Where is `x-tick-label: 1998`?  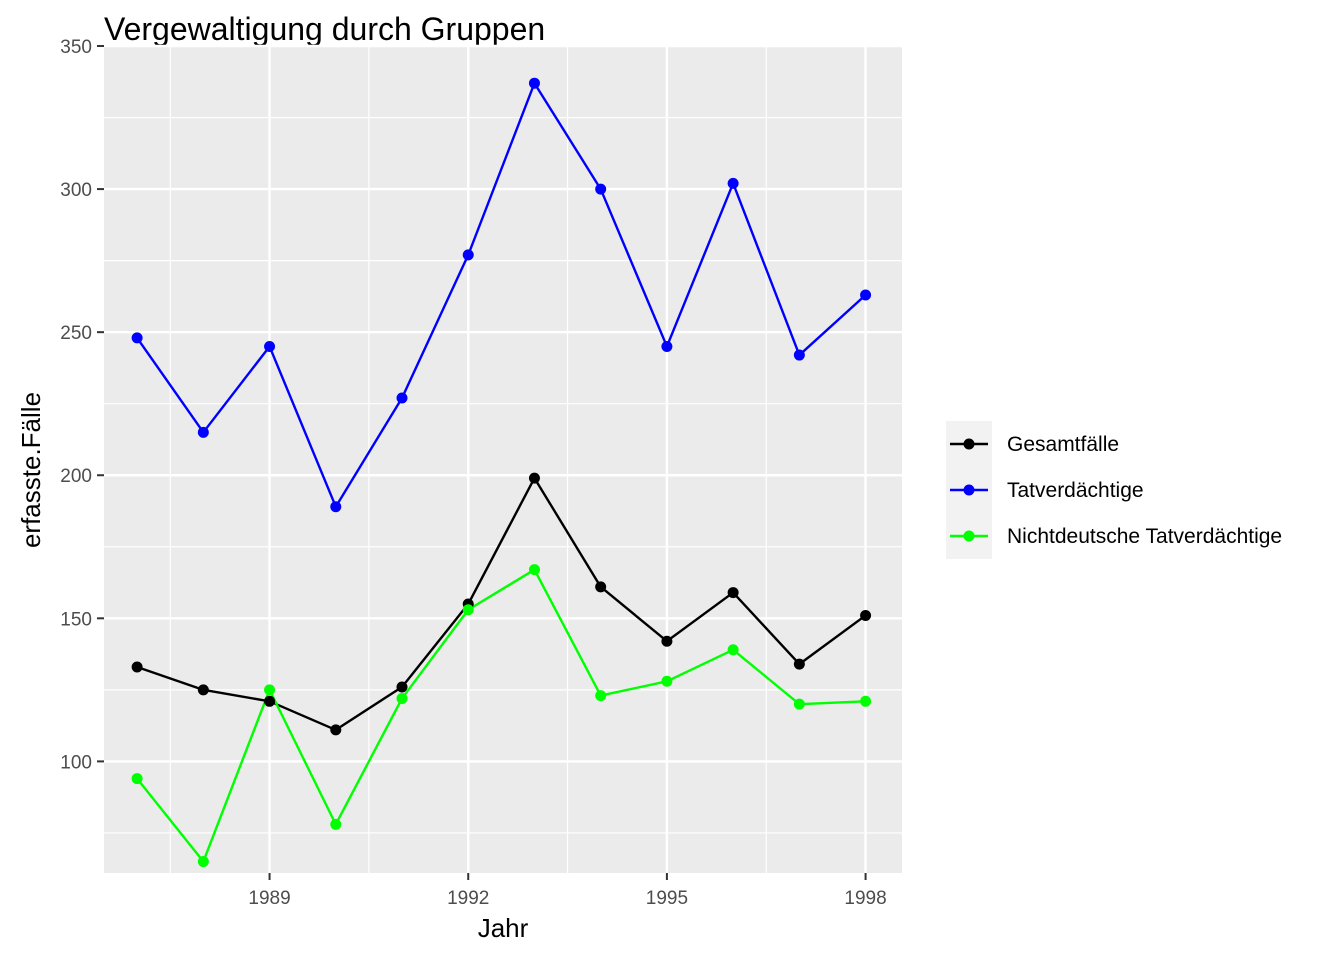
x-tick-label: 1998 is located at coordinates (865, 898).